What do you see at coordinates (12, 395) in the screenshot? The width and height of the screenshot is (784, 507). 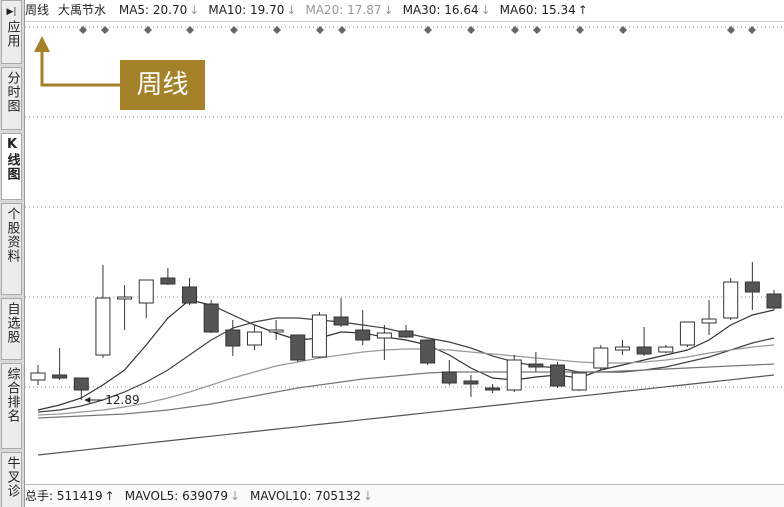 I see `tab-label: 综合排名` at bounding box center [12, 395].